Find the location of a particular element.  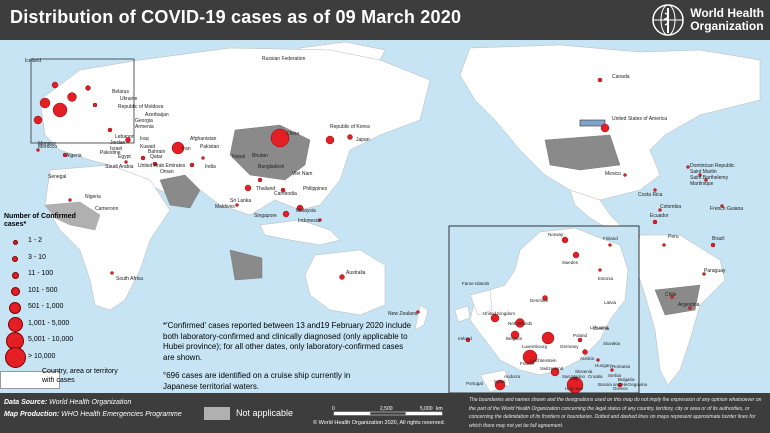

label-singapore: Singapore is located at coordinates (265, 216).